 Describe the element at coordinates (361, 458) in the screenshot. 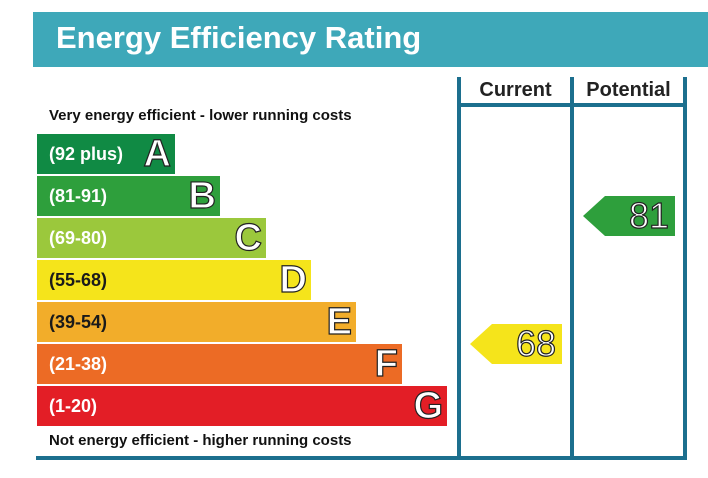

I see `frame-line-bottom` at that location.